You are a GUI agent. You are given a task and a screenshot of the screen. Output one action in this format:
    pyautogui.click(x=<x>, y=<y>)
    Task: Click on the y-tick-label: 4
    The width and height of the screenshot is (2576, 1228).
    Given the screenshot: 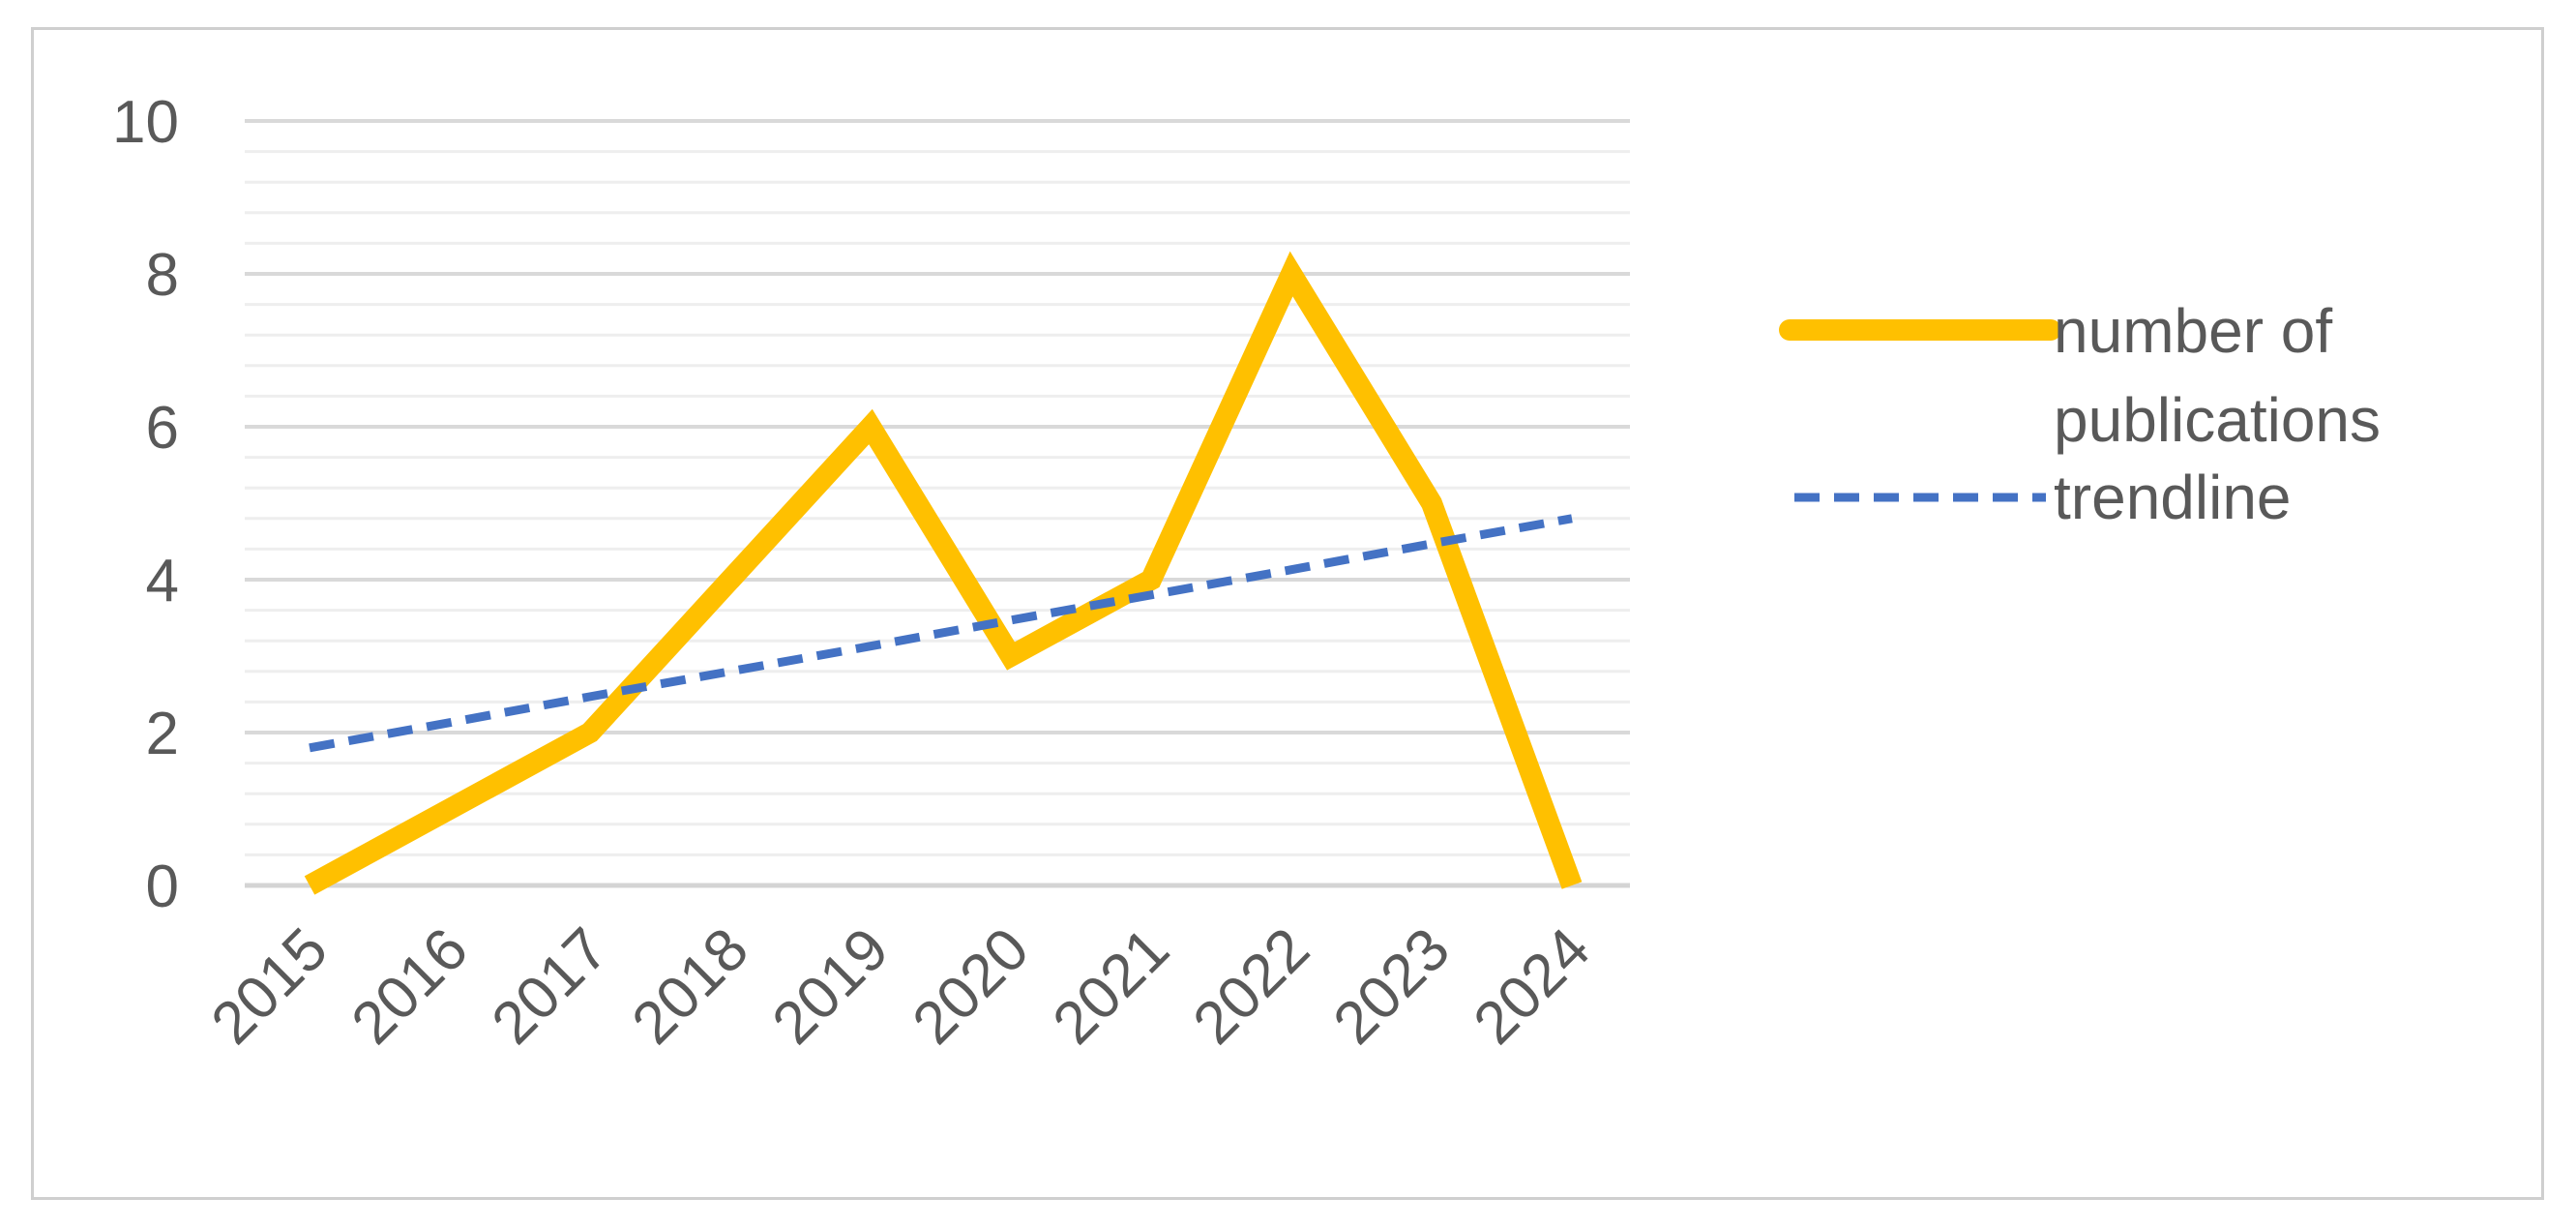 What is the action you would take?
    pyautogui.click(x=163, y=581)
    